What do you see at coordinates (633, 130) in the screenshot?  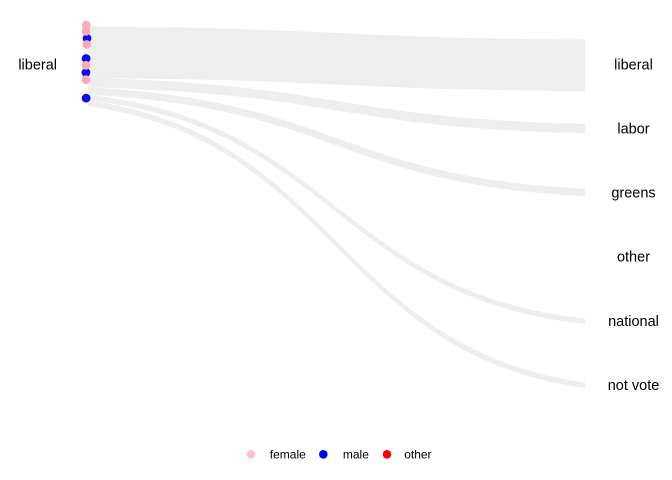 I see `svg-text: labor` at bounding box center [633, 130].